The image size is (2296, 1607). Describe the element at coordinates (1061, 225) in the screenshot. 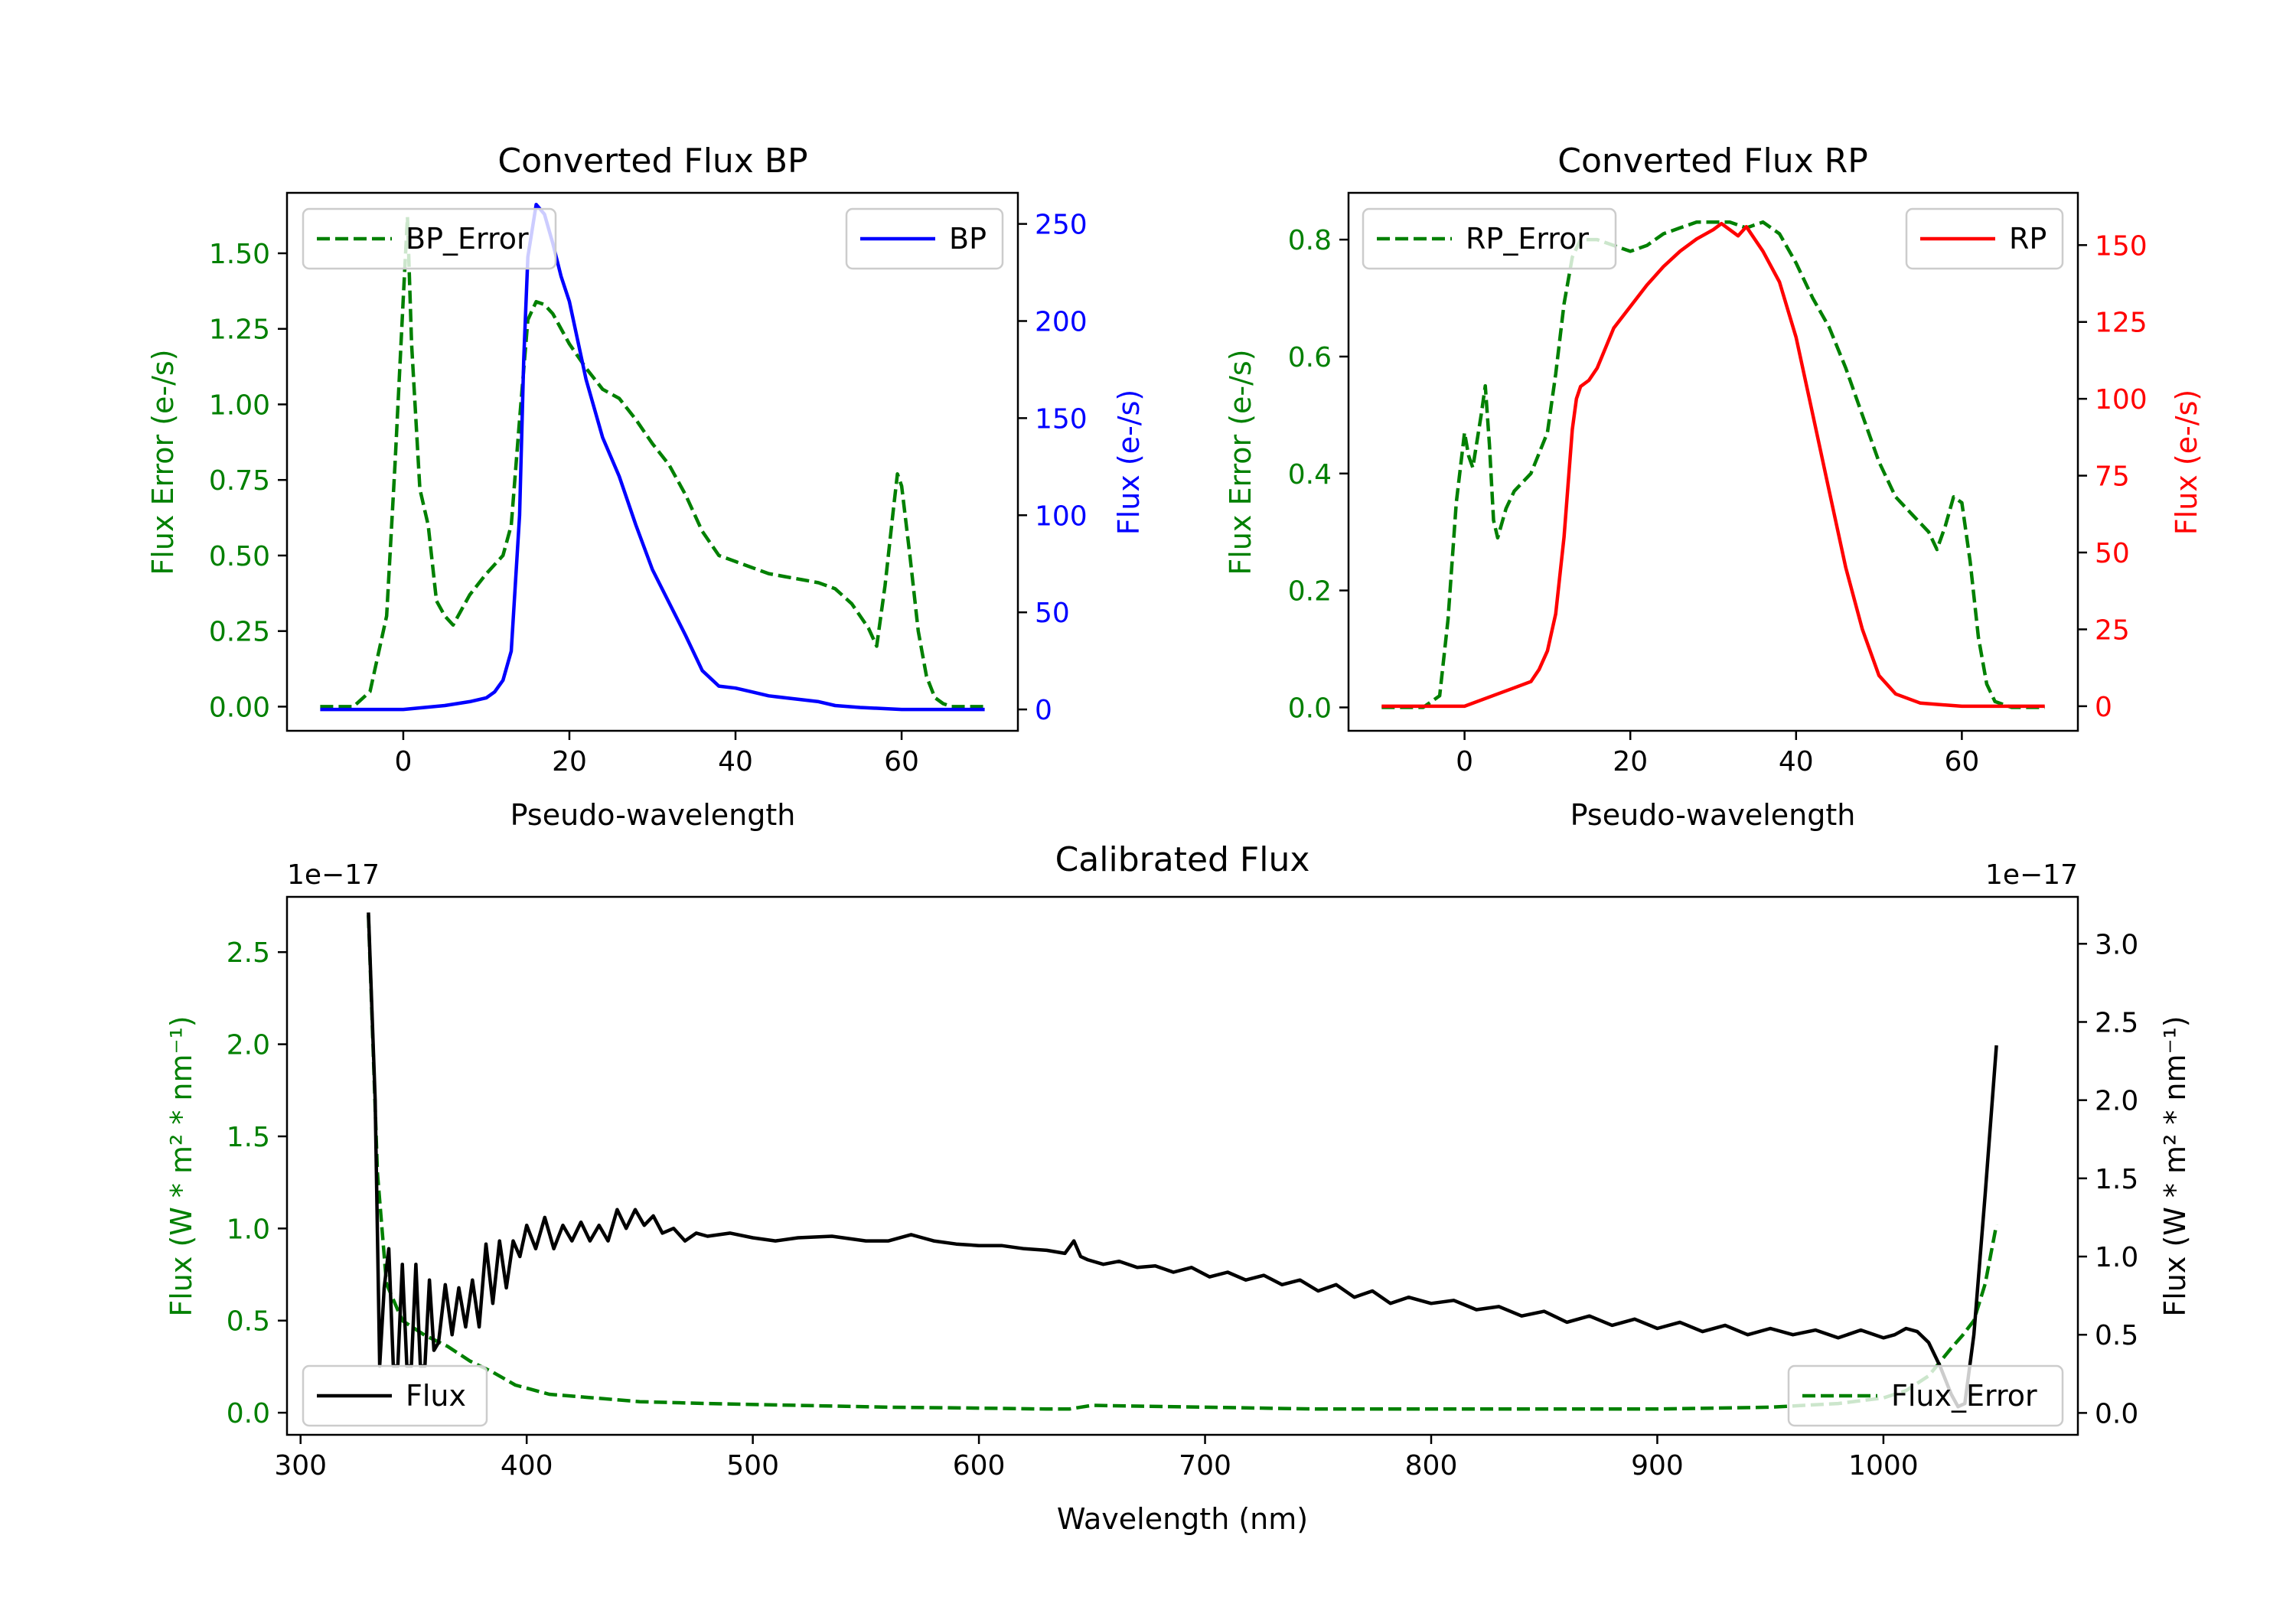

I see `right-y-tick-label: 250` at that location.